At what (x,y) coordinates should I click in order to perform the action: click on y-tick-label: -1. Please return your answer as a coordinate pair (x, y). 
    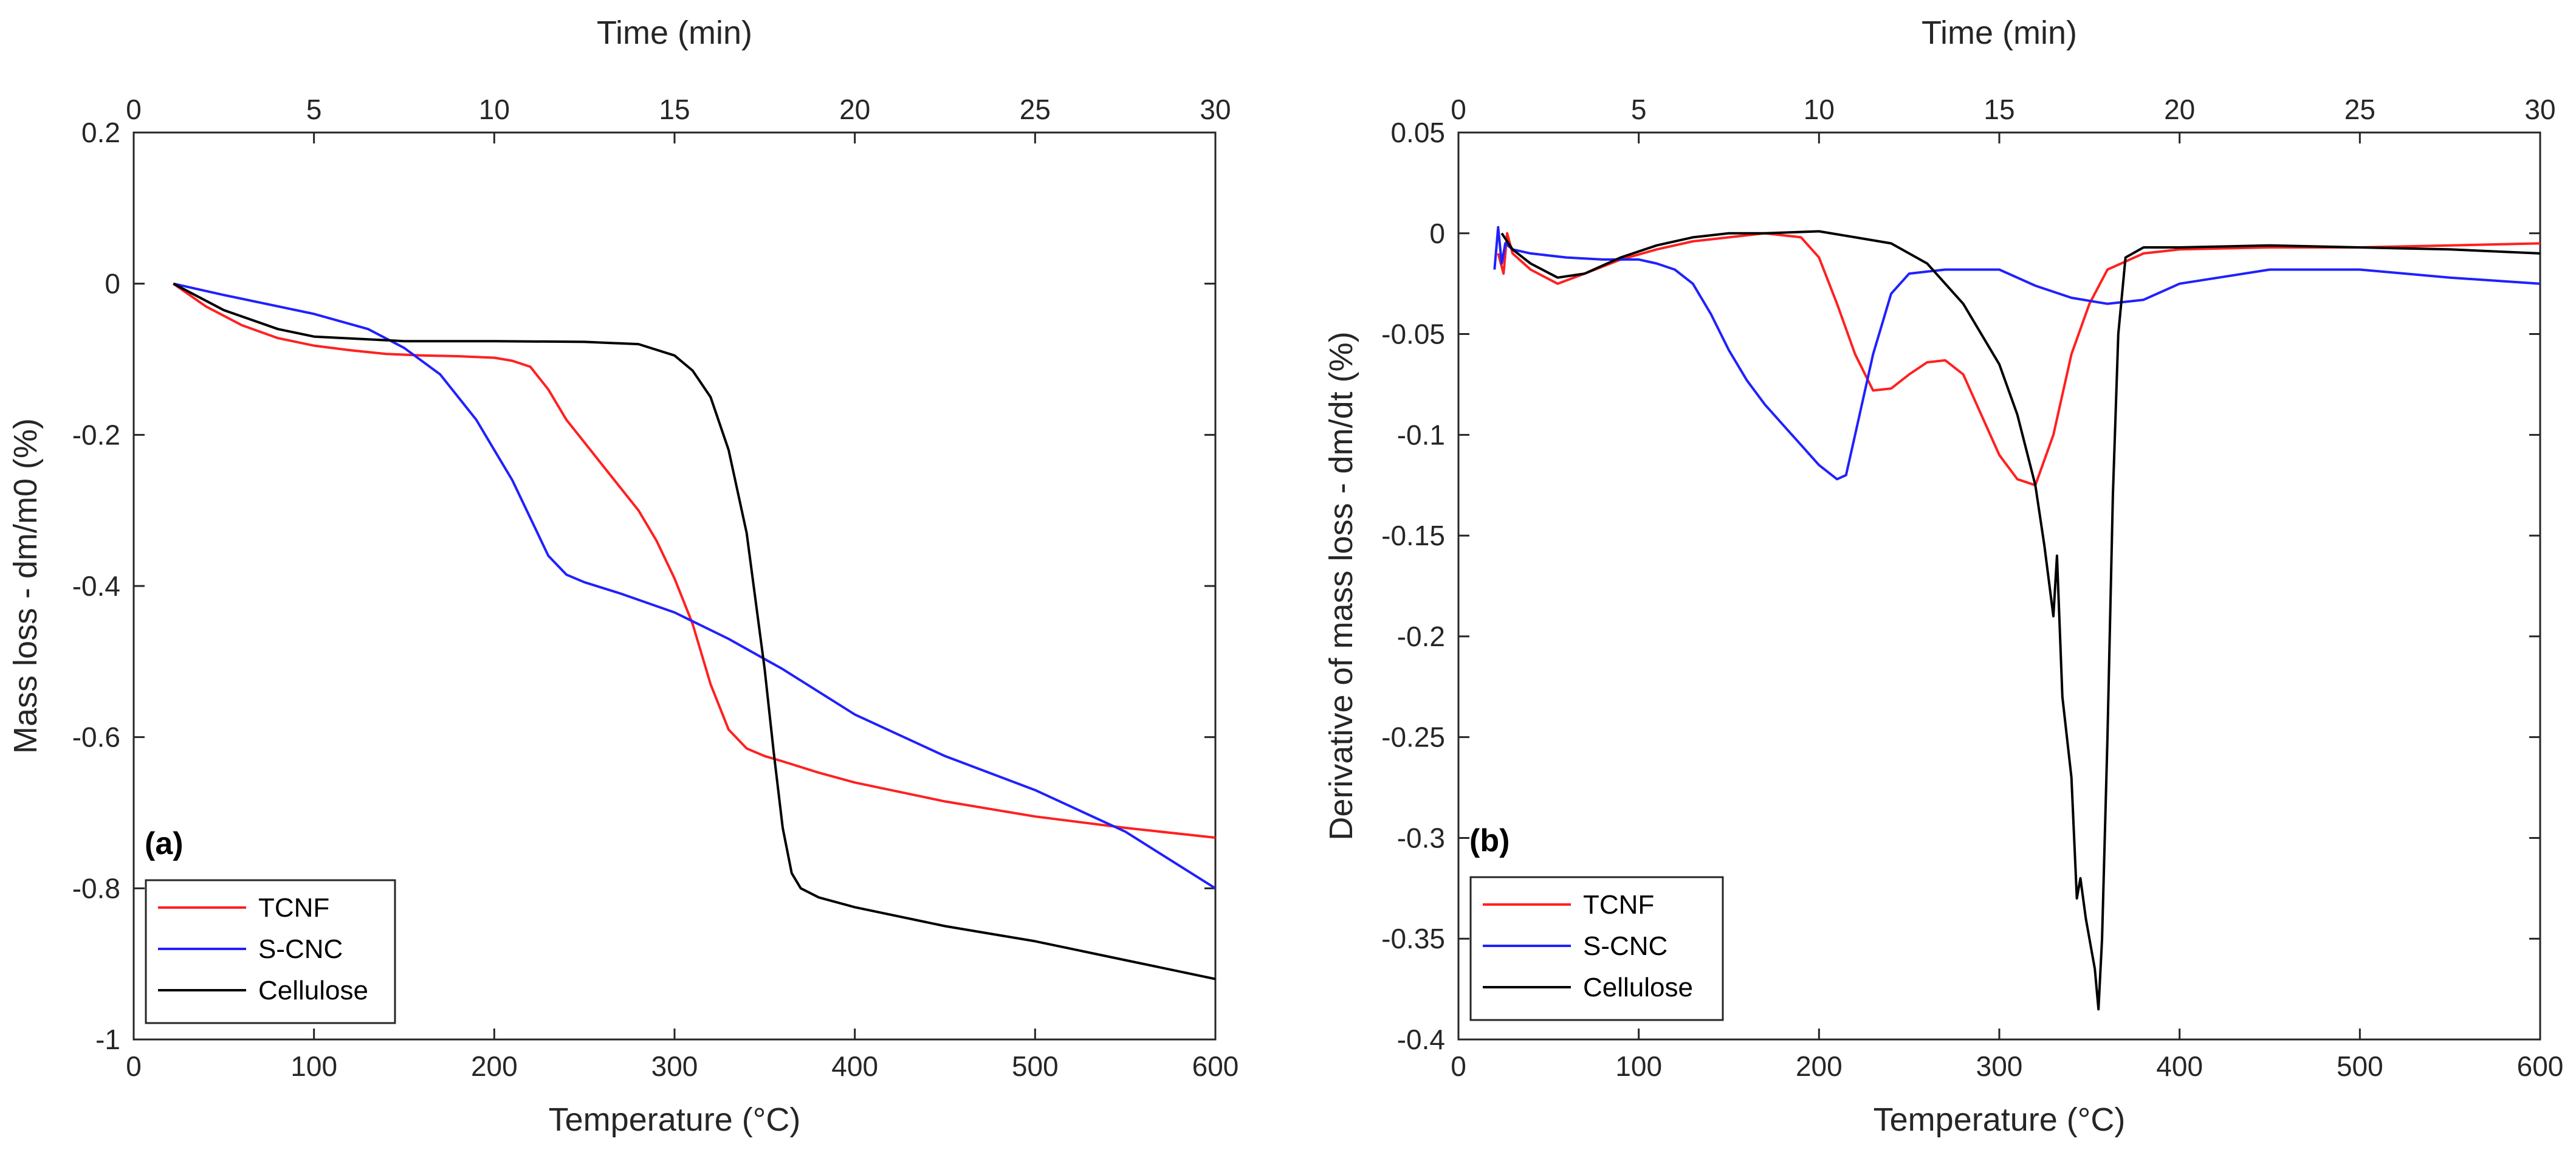
    Looking at the image, I should click on (107, 1039).